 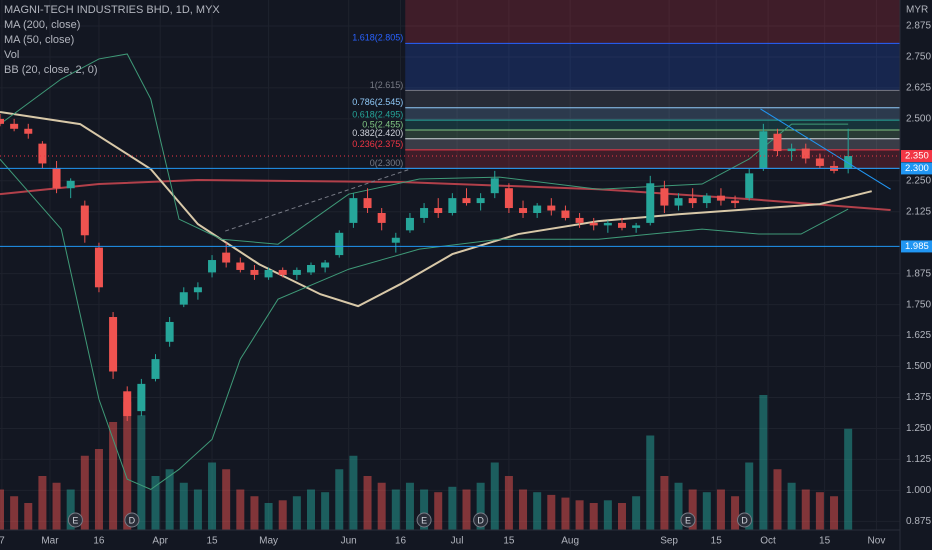 I want to click on indicator: BB (20, close, 2, 0), so click(x=51, y=70).